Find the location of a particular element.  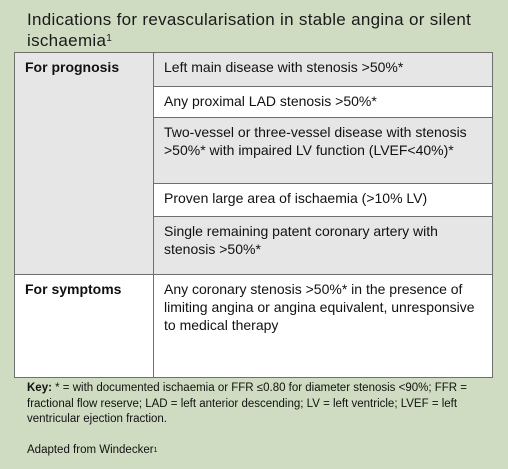

indication-proximal-lad: Any proximal LAD stenosis >50%* is located at coordinates (323, 102).